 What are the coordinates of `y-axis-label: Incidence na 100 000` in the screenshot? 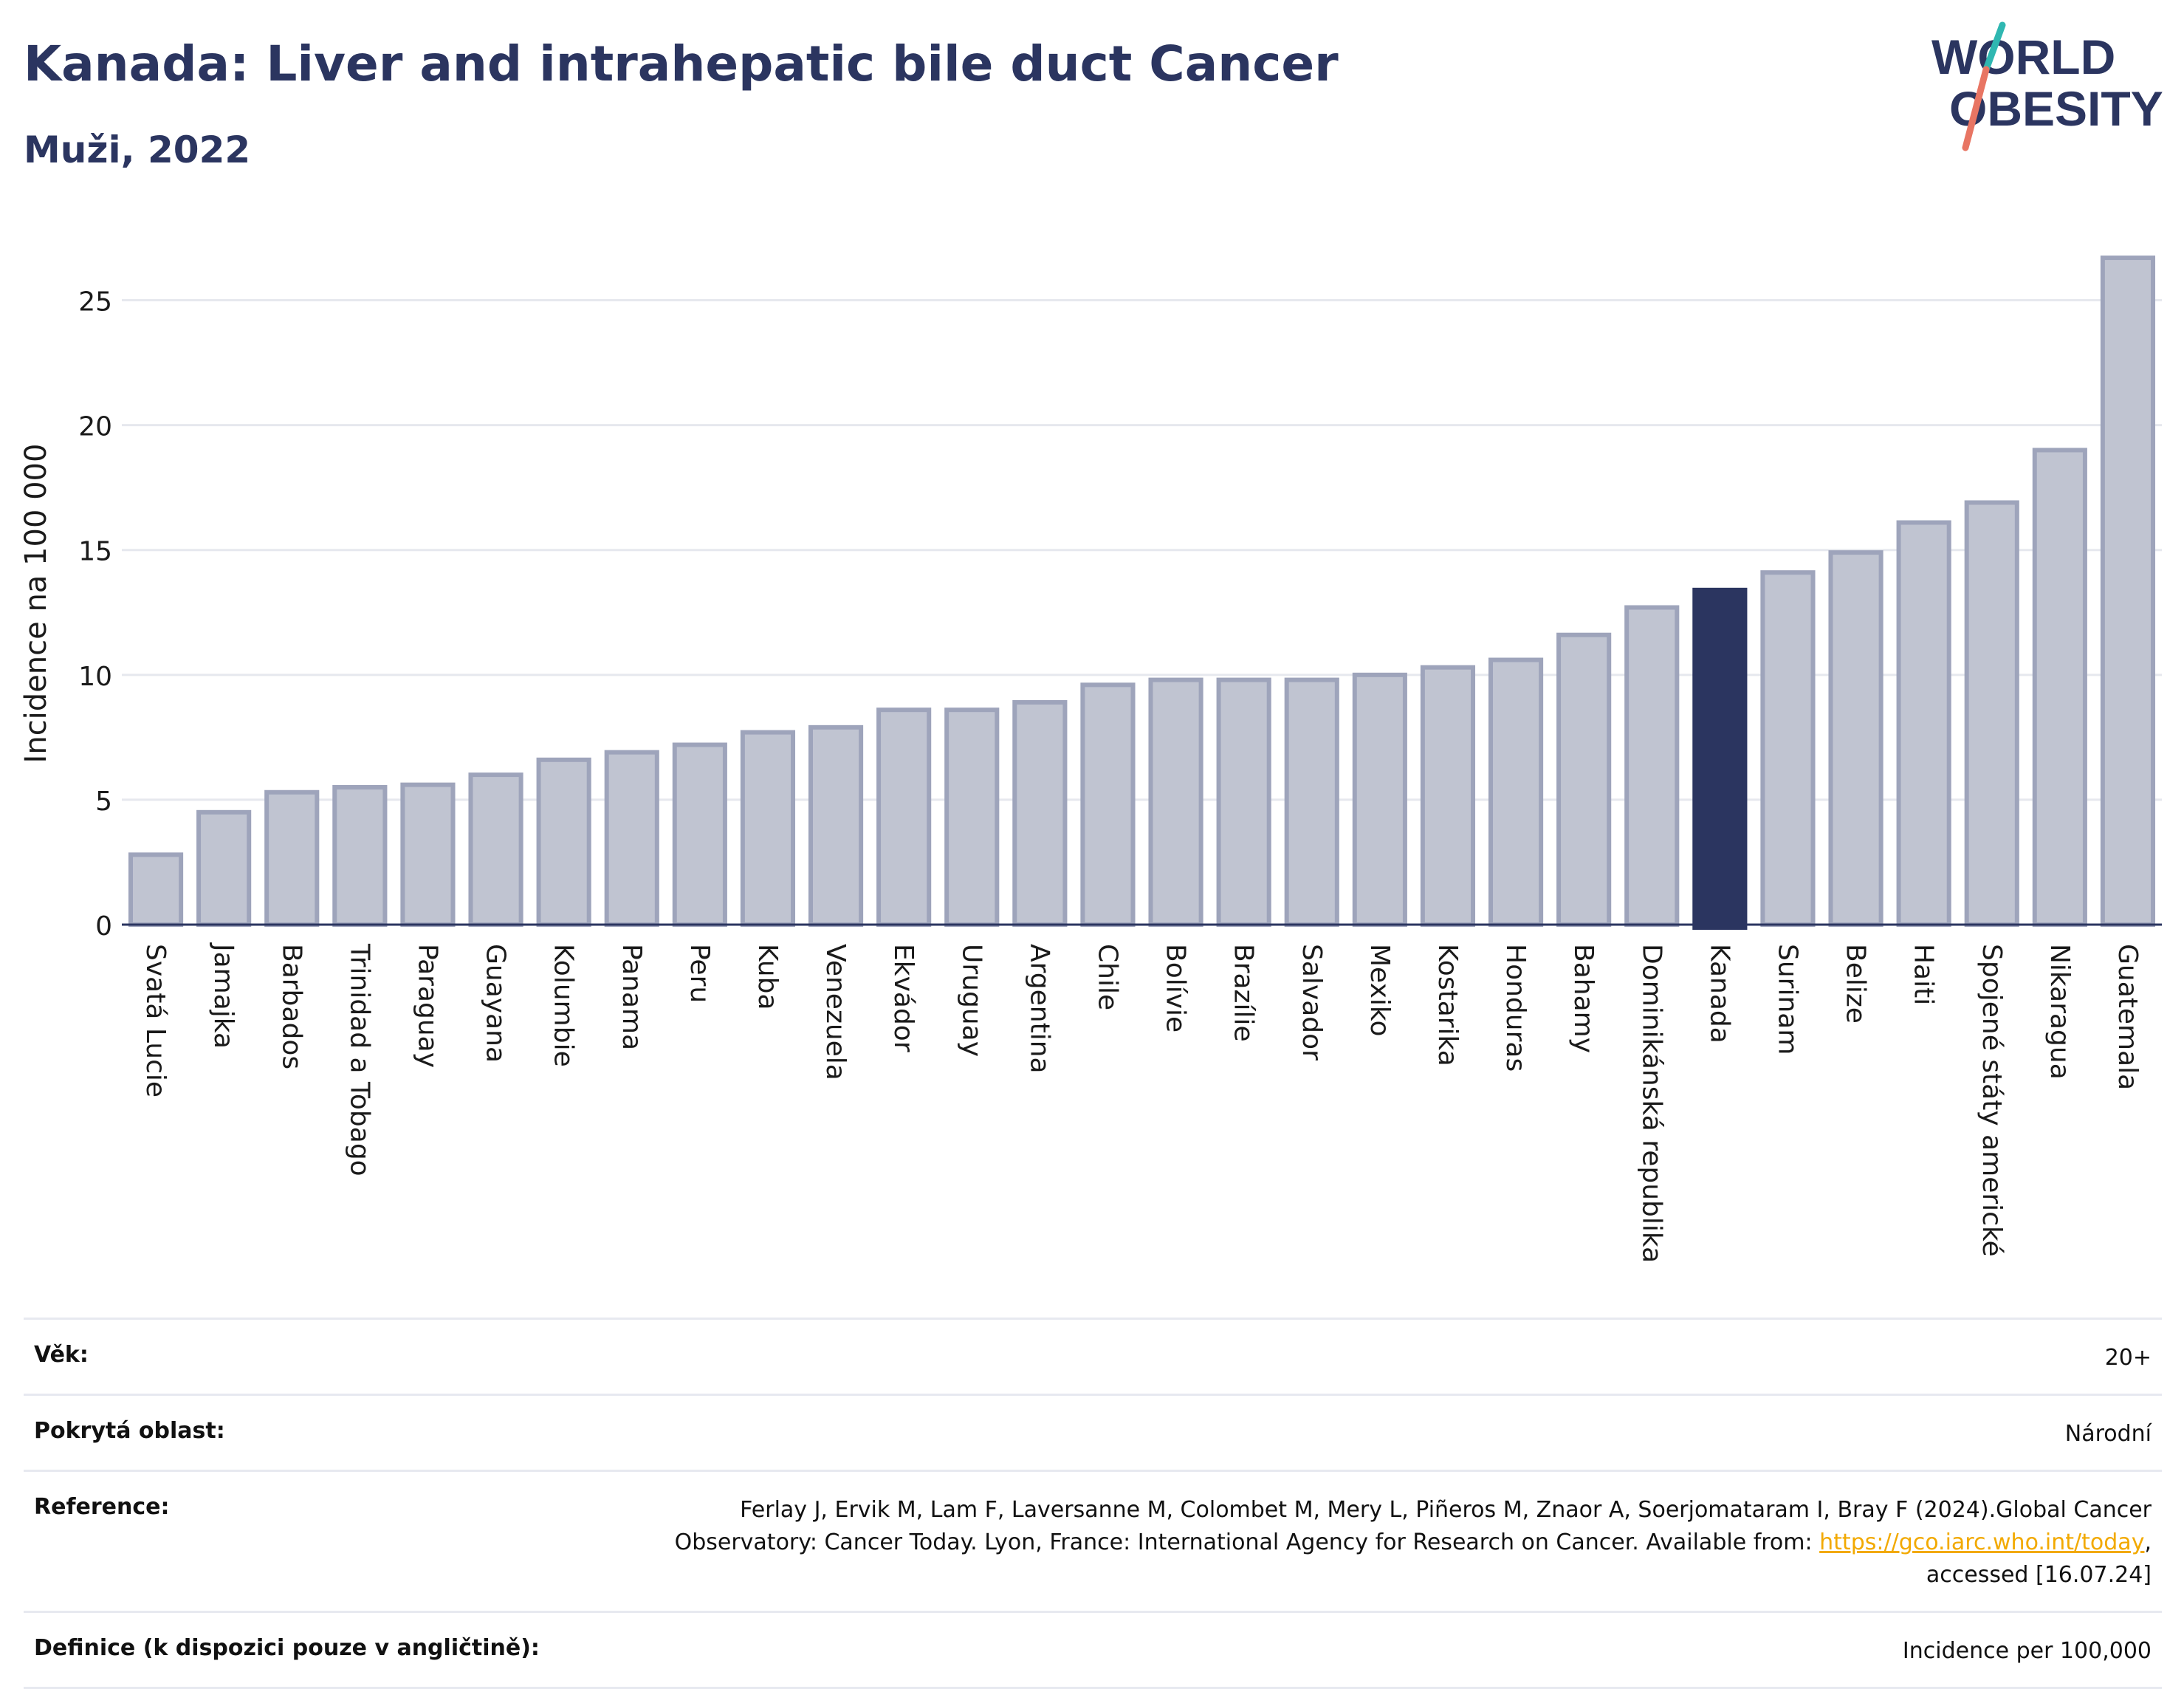 It's located at (36, 604).